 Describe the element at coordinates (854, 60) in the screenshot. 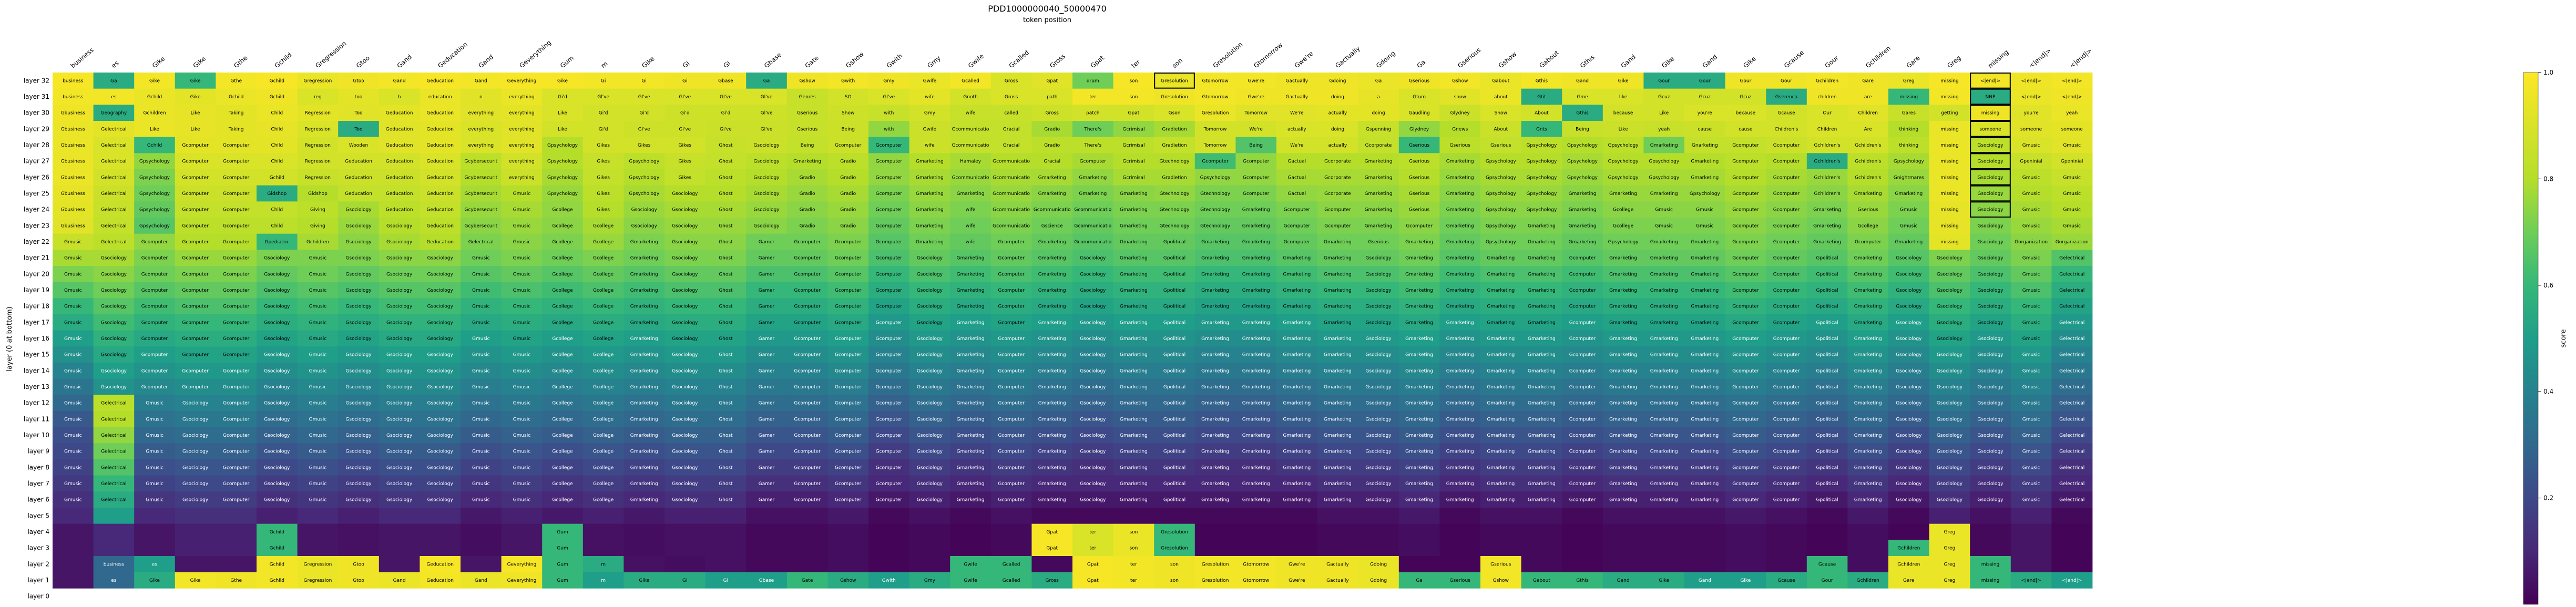

I see `x-tick-label: Gshow` at that location.